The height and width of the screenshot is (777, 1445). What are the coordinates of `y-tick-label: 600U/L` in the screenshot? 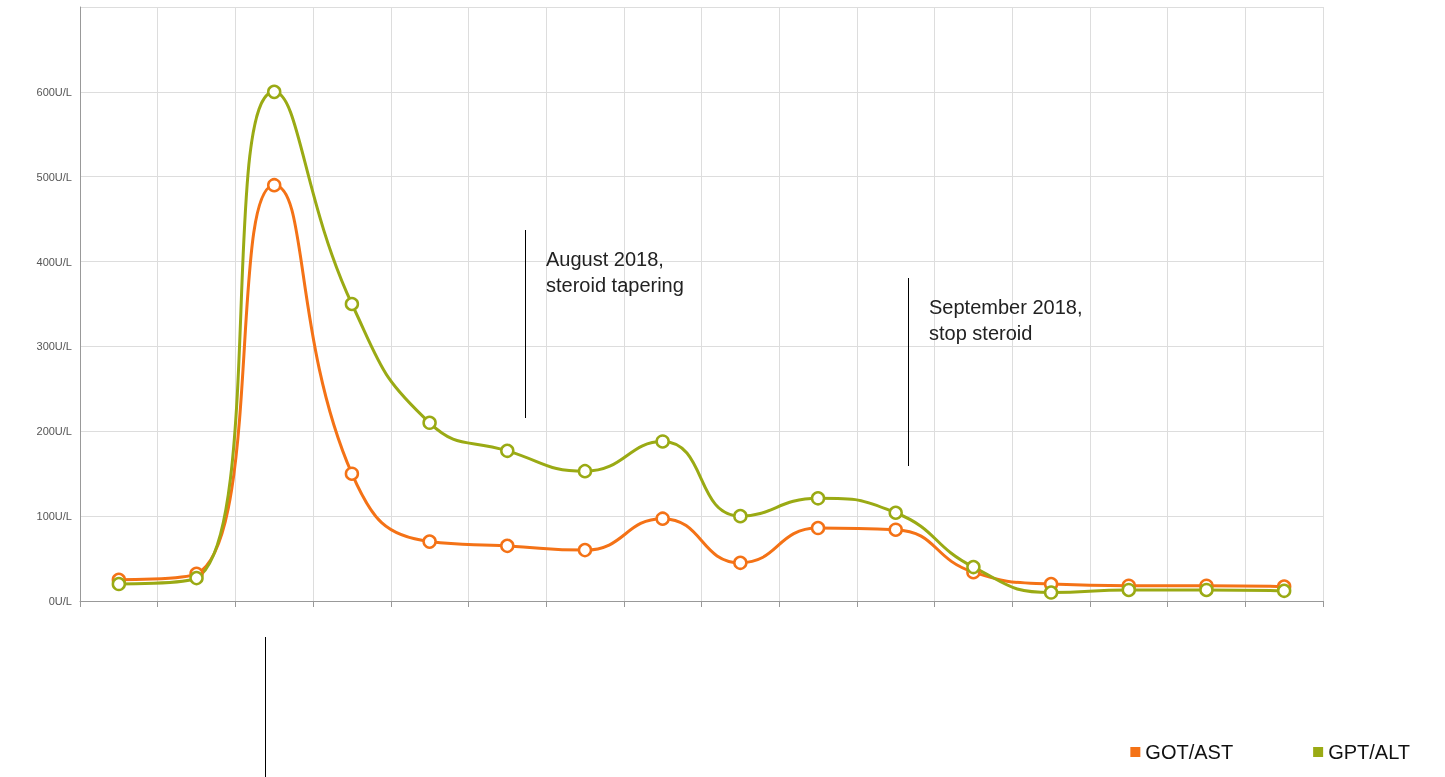 It's located at (54, 91).